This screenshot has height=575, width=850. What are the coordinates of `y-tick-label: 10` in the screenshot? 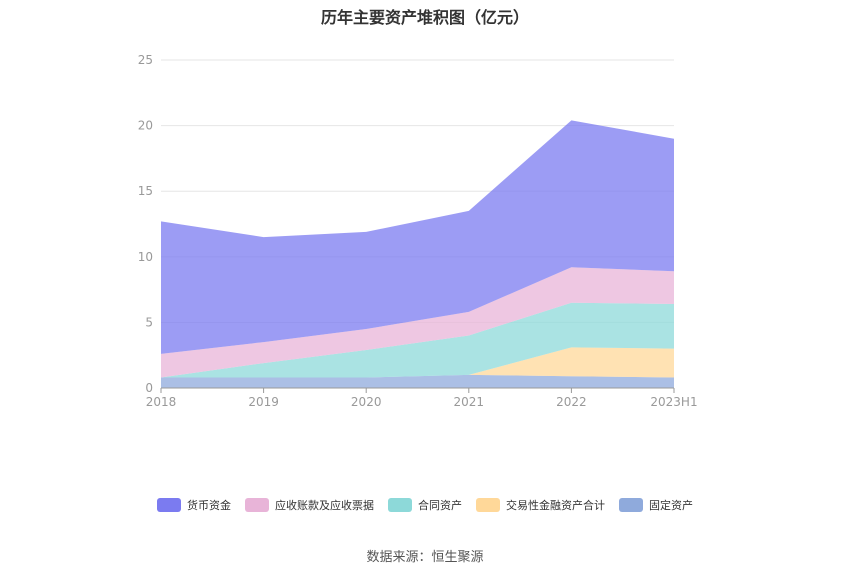 It's located at (145, 257).